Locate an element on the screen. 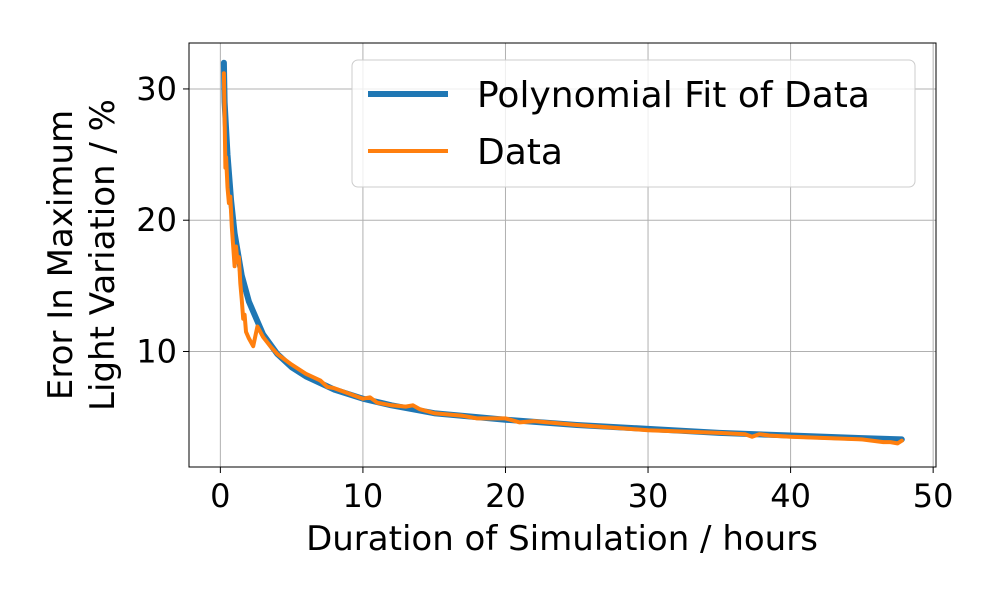 The image size is (1000, 600). legend: Polynomial Fit of Data Data is located at coordinates (633, 123).